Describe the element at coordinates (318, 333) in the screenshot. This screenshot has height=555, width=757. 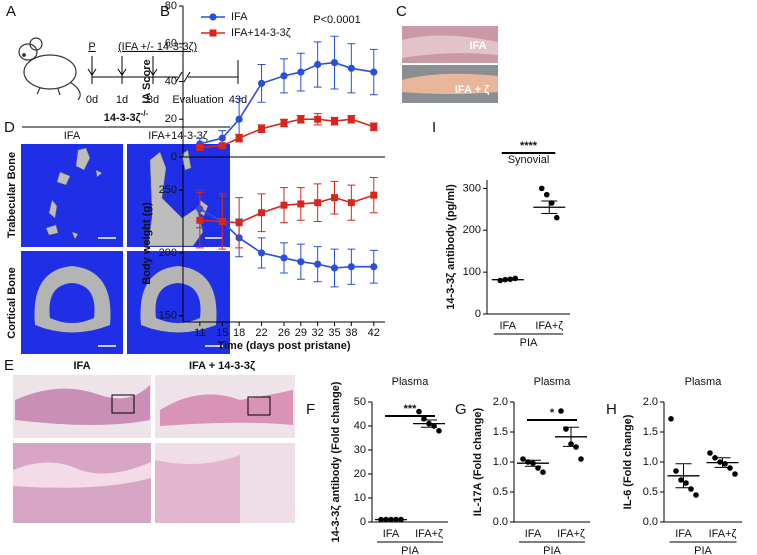
I see `x-tick-label: 32` at that location.